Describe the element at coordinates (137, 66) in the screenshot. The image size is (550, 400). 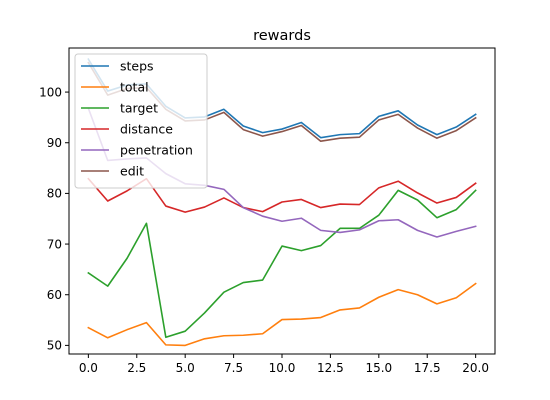
I see `legend-label: steps` at that location.